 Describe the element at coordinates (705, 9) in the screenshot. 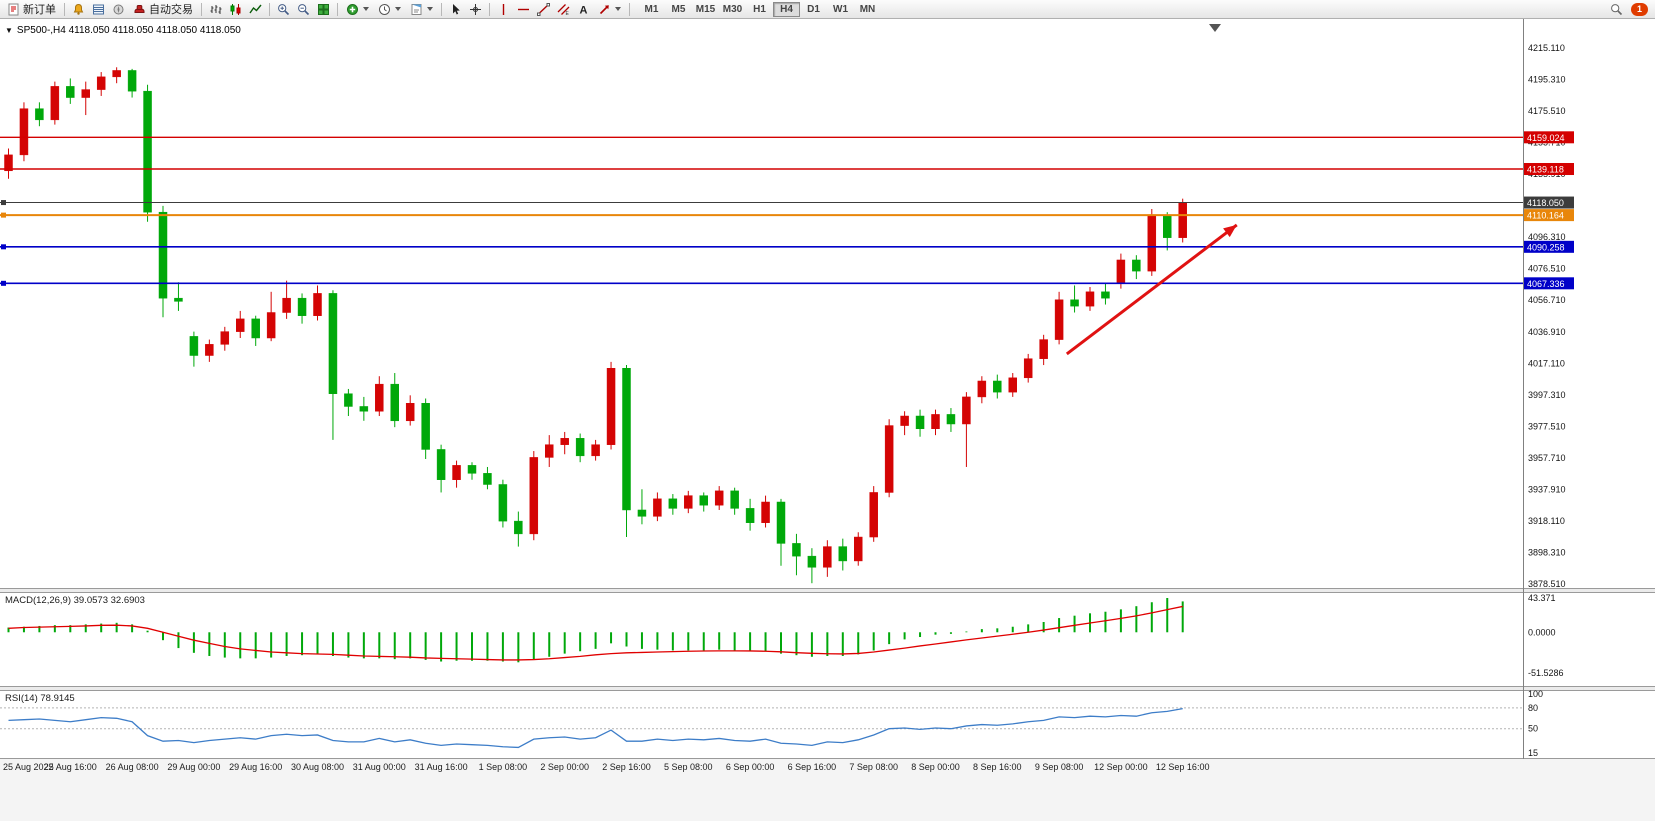

I see `timeframe-m15: M15` at that location.